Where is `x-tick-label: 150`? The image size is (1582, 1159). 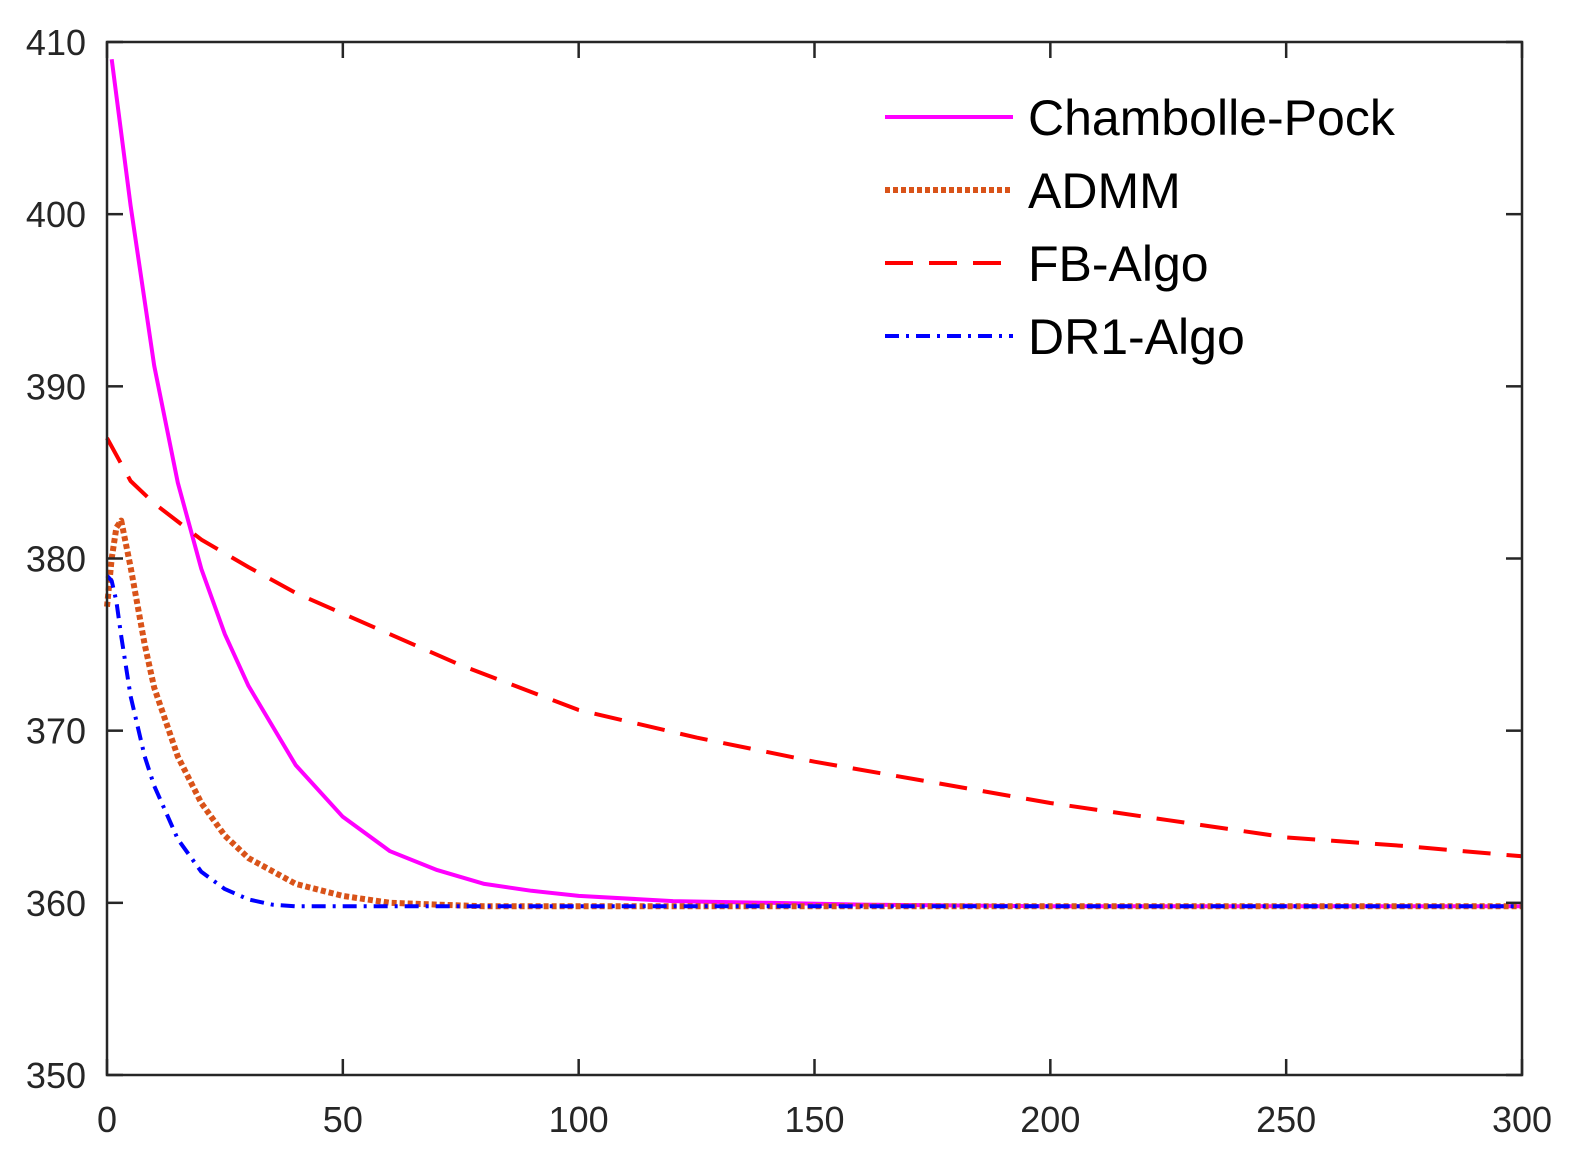
x-tick-label: 150 is located at coordinates (814, 1119).